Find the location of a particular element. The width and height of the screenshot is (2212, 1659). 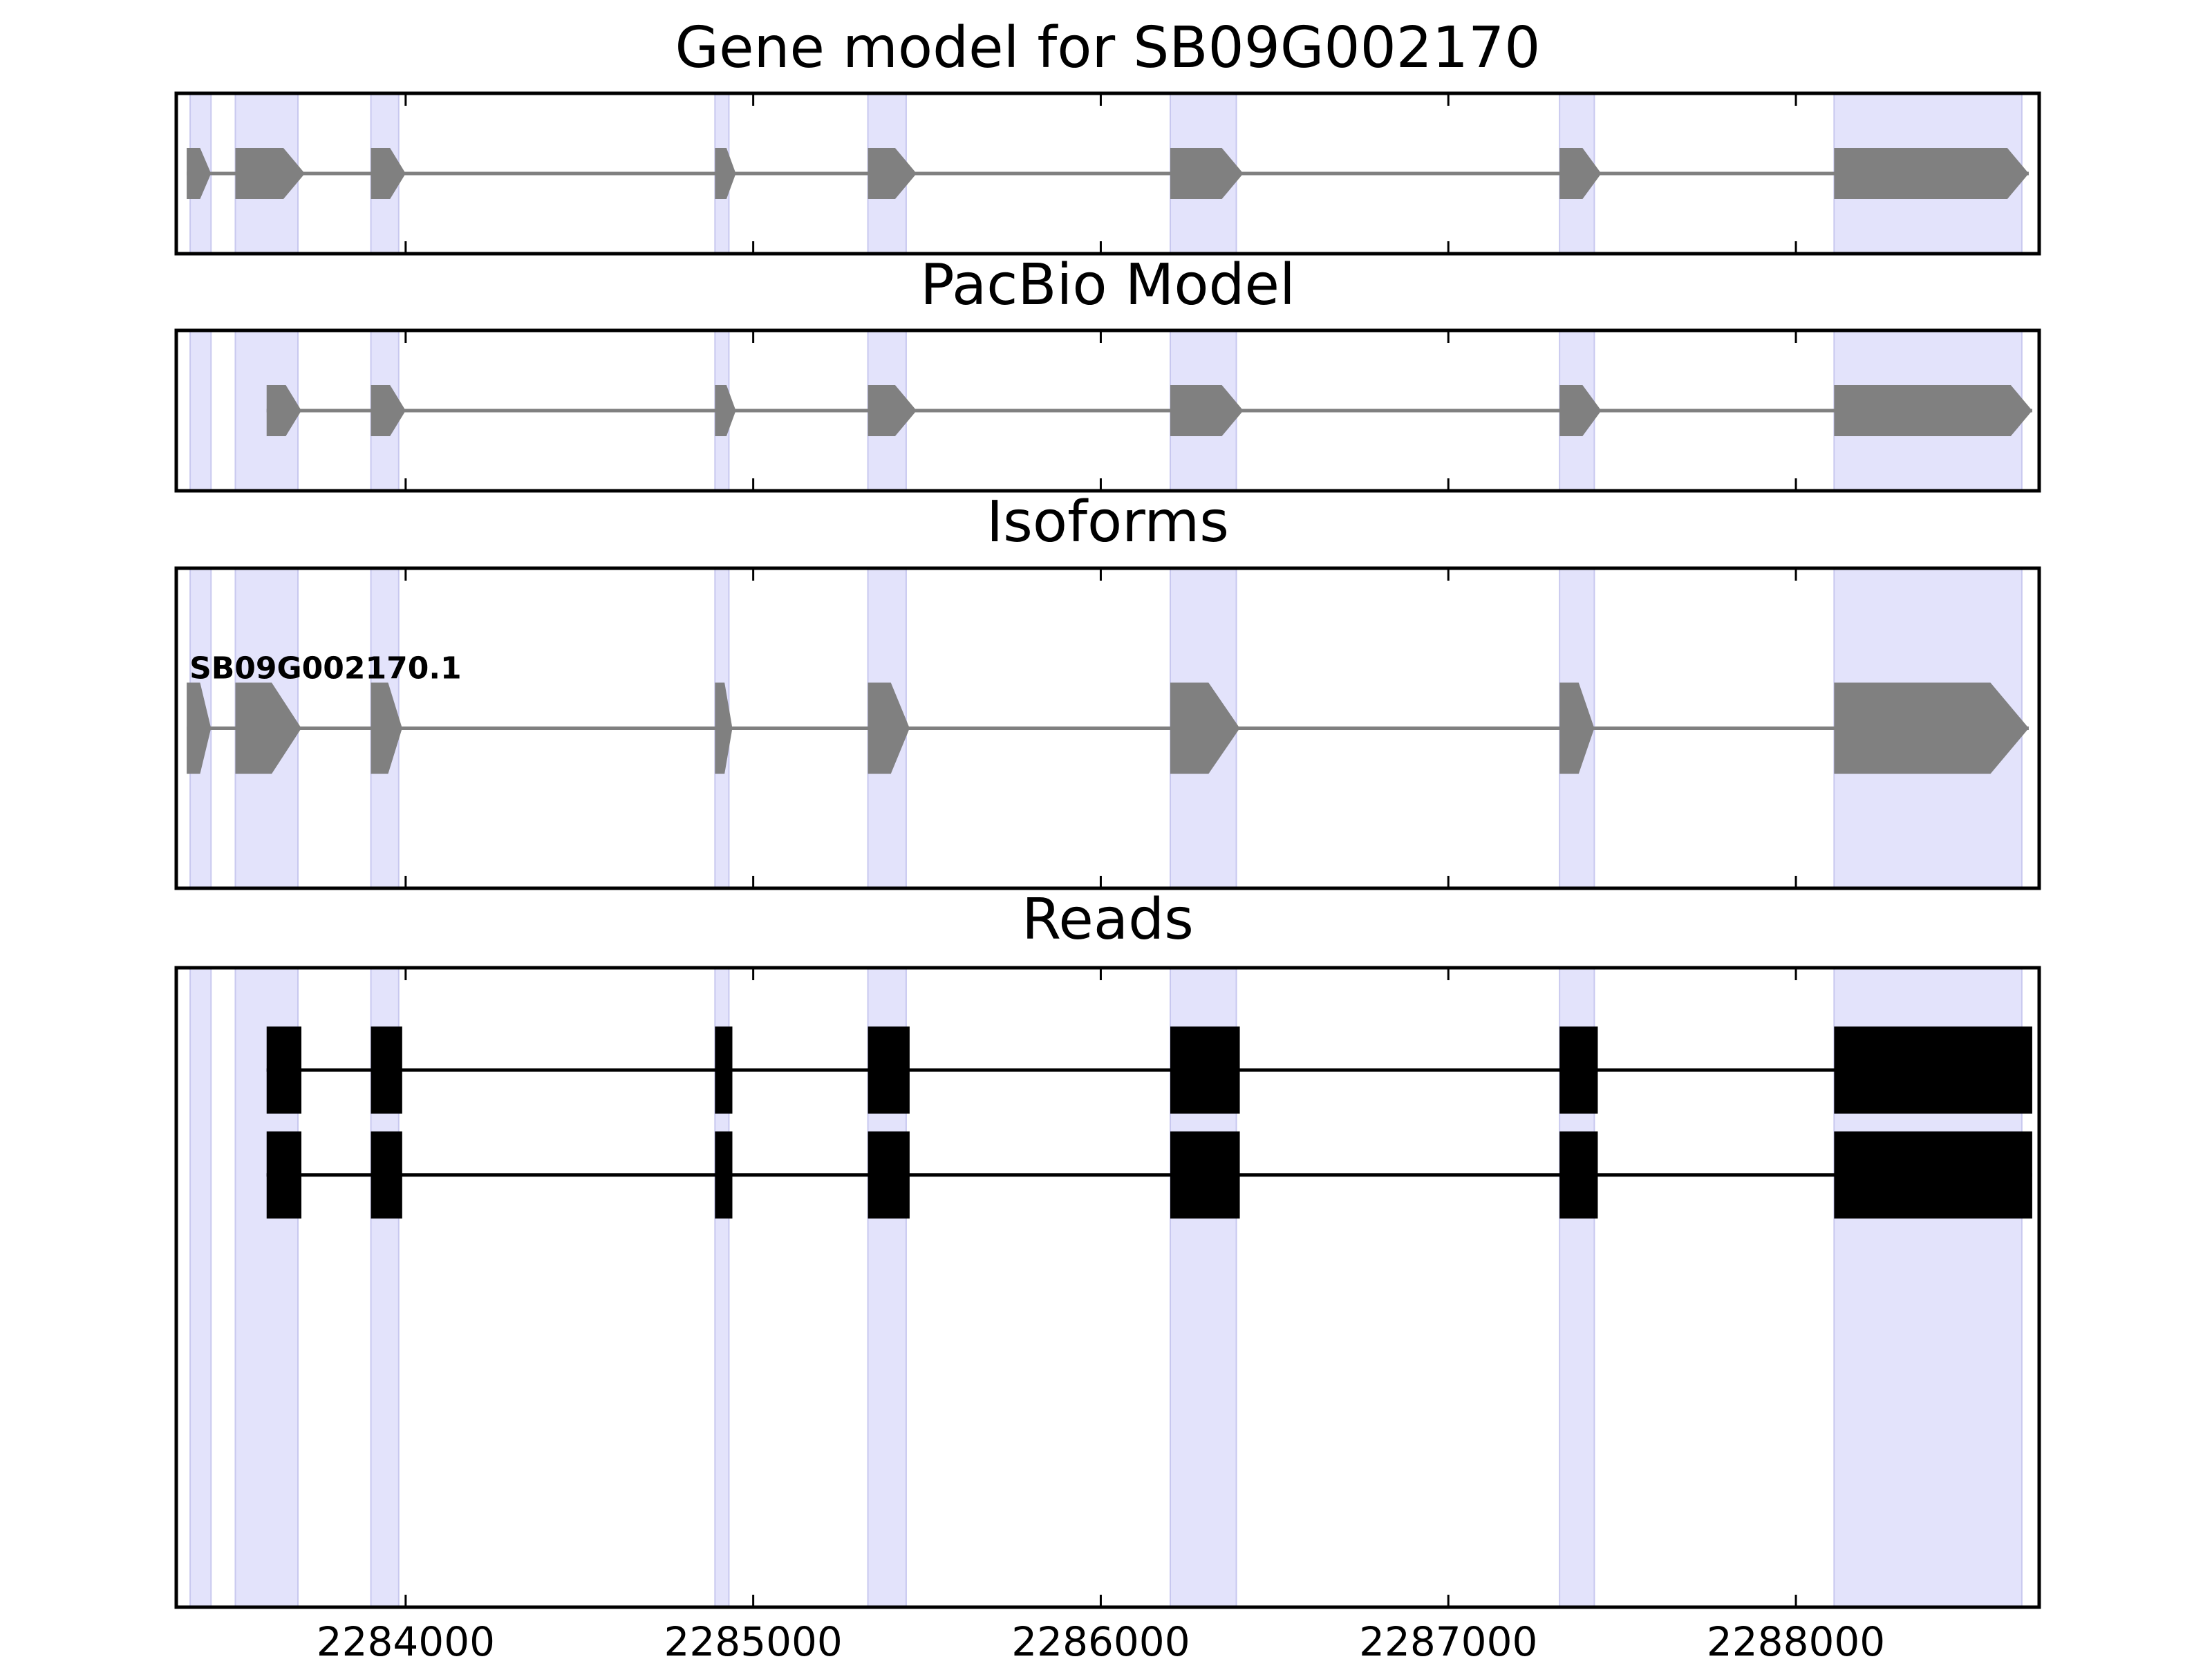

isoform-label: SB09G002170.1 is located at coordinates (325, 668).